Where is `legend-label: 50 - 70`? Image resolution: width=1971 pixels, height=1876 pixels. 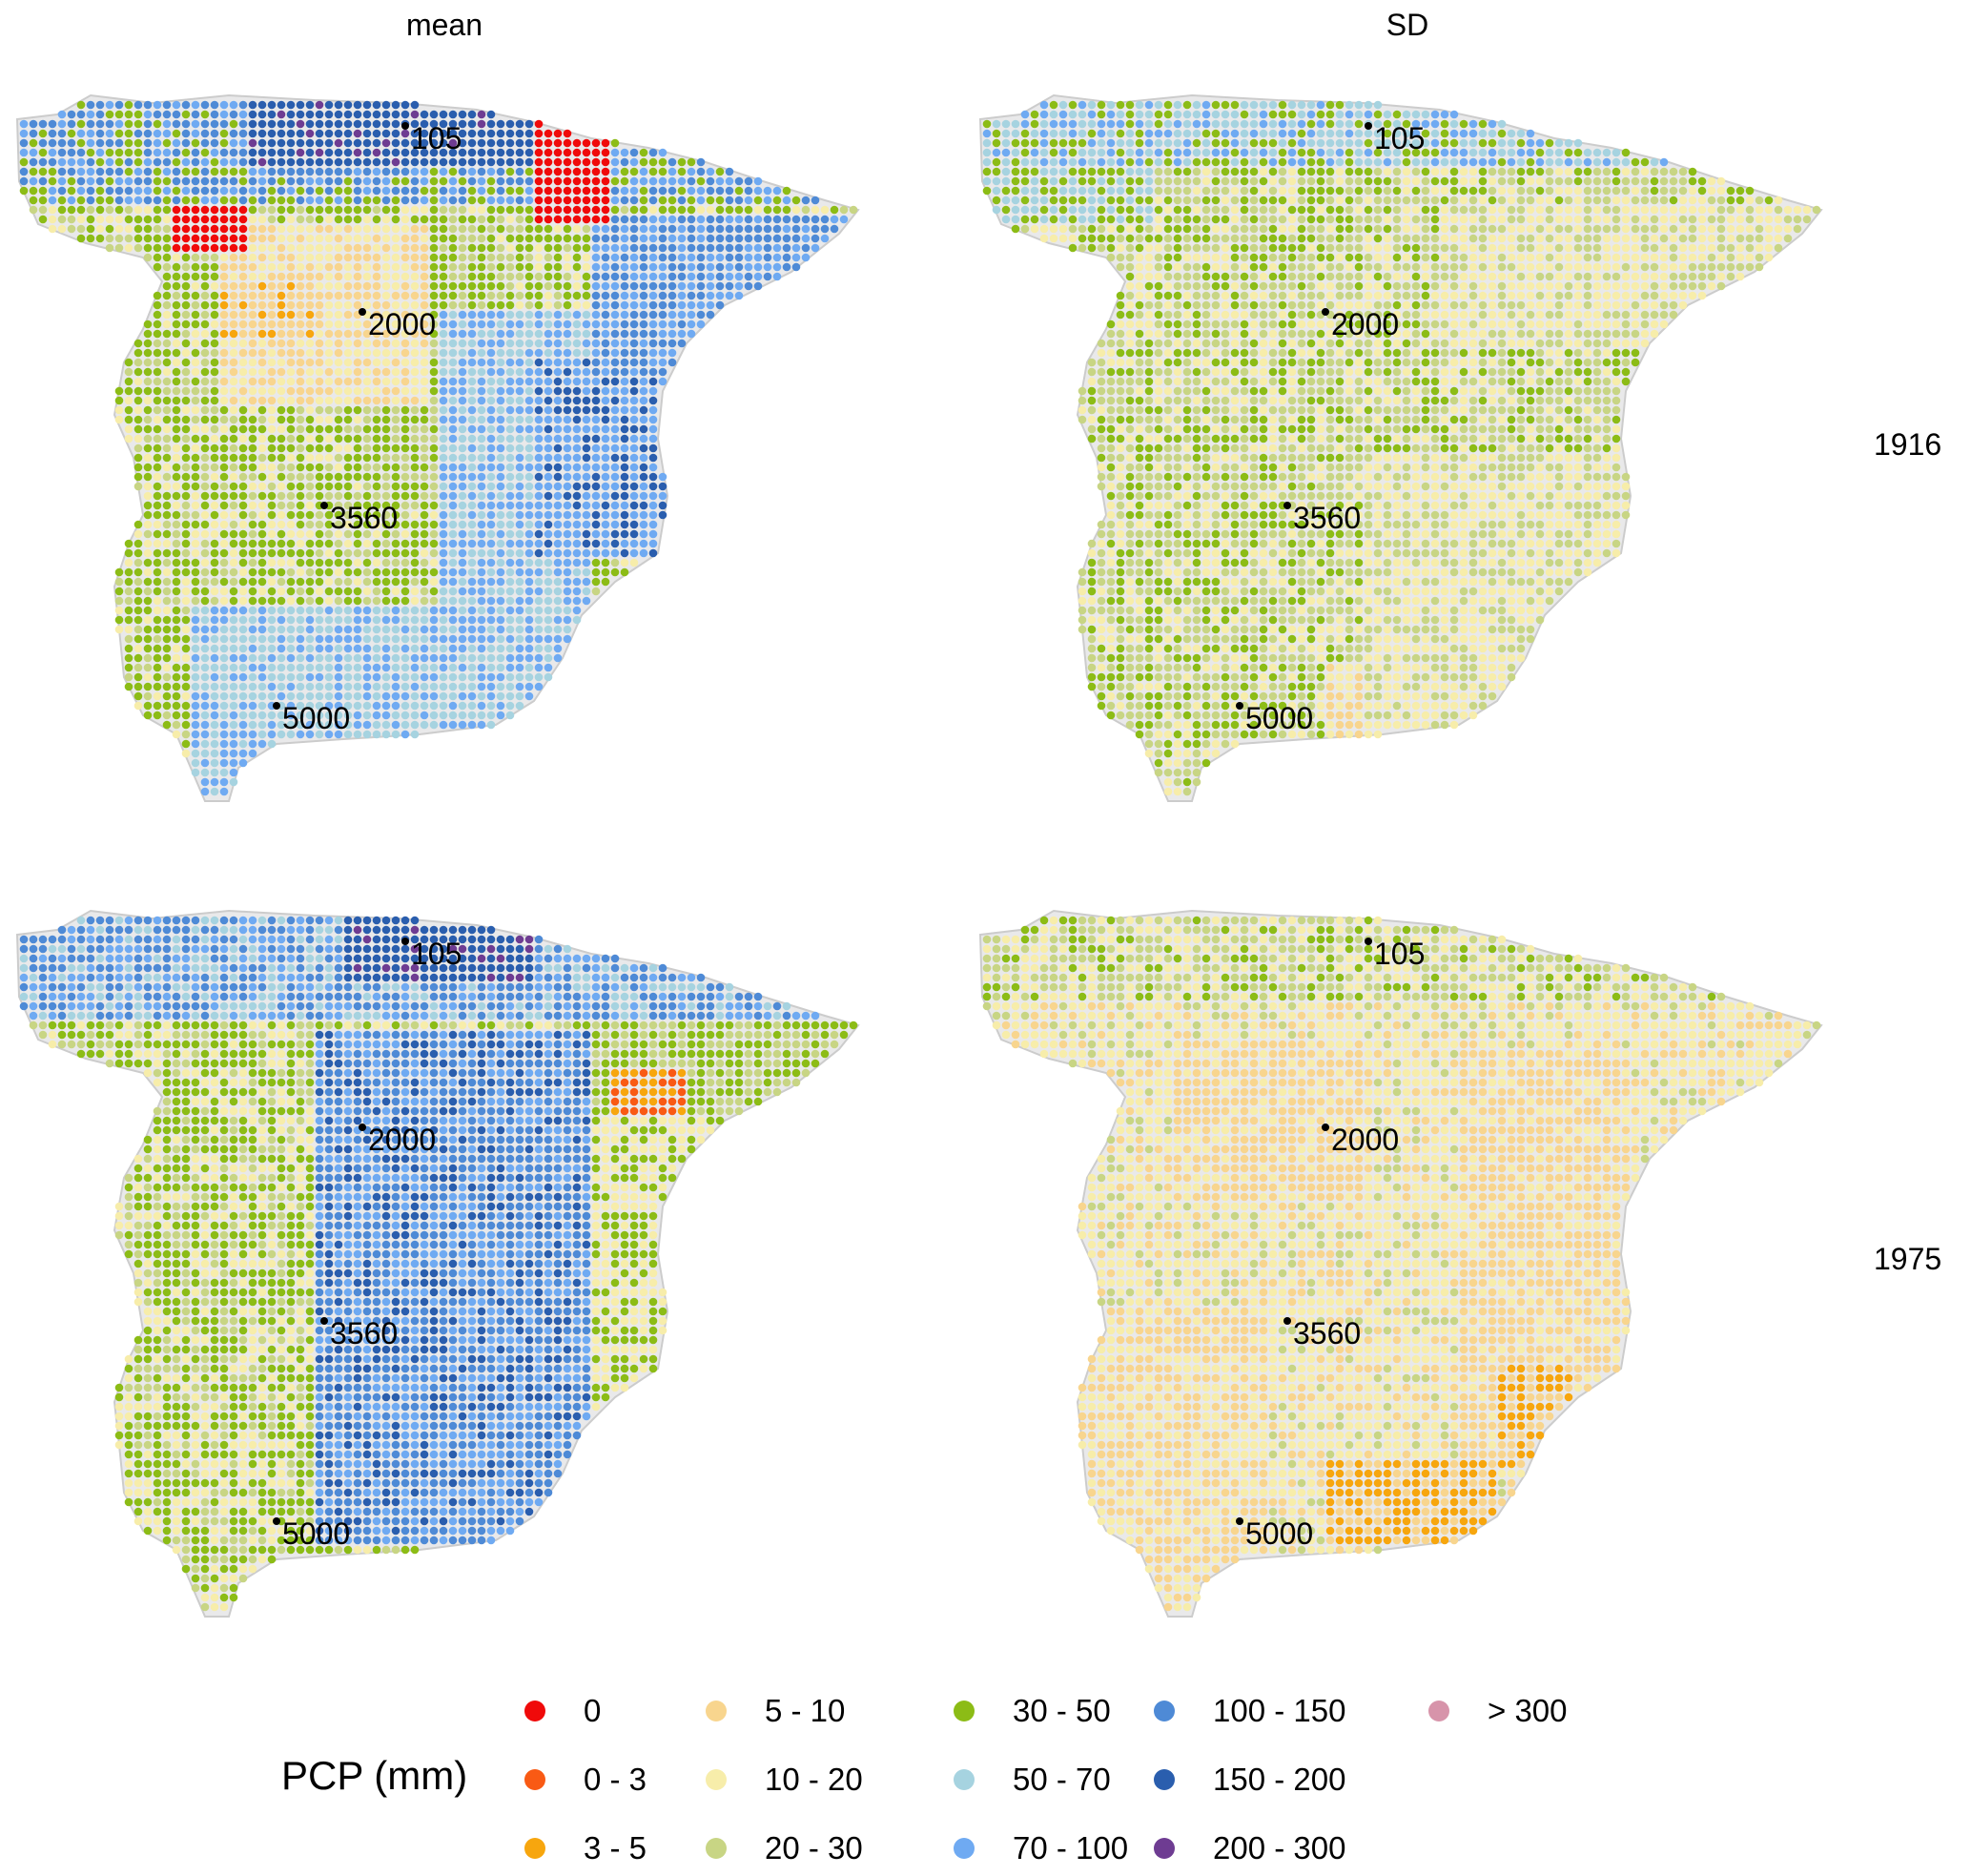 legend-label: 50 - 70 is located at coordinates (1062, 1779).